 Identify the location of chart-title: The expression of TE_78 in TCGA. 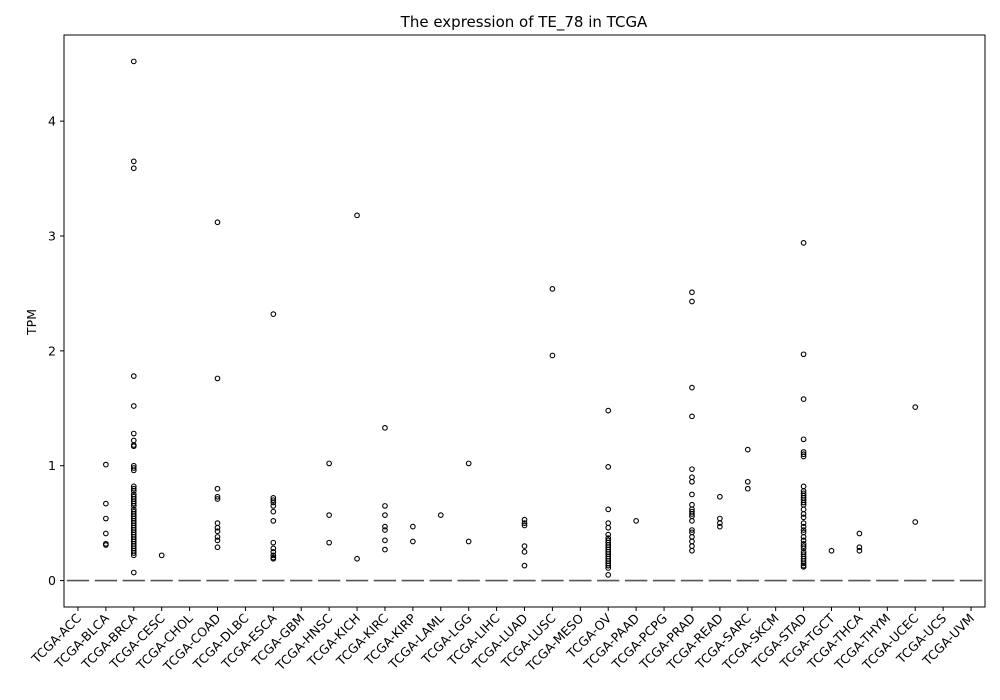
(524, 22).